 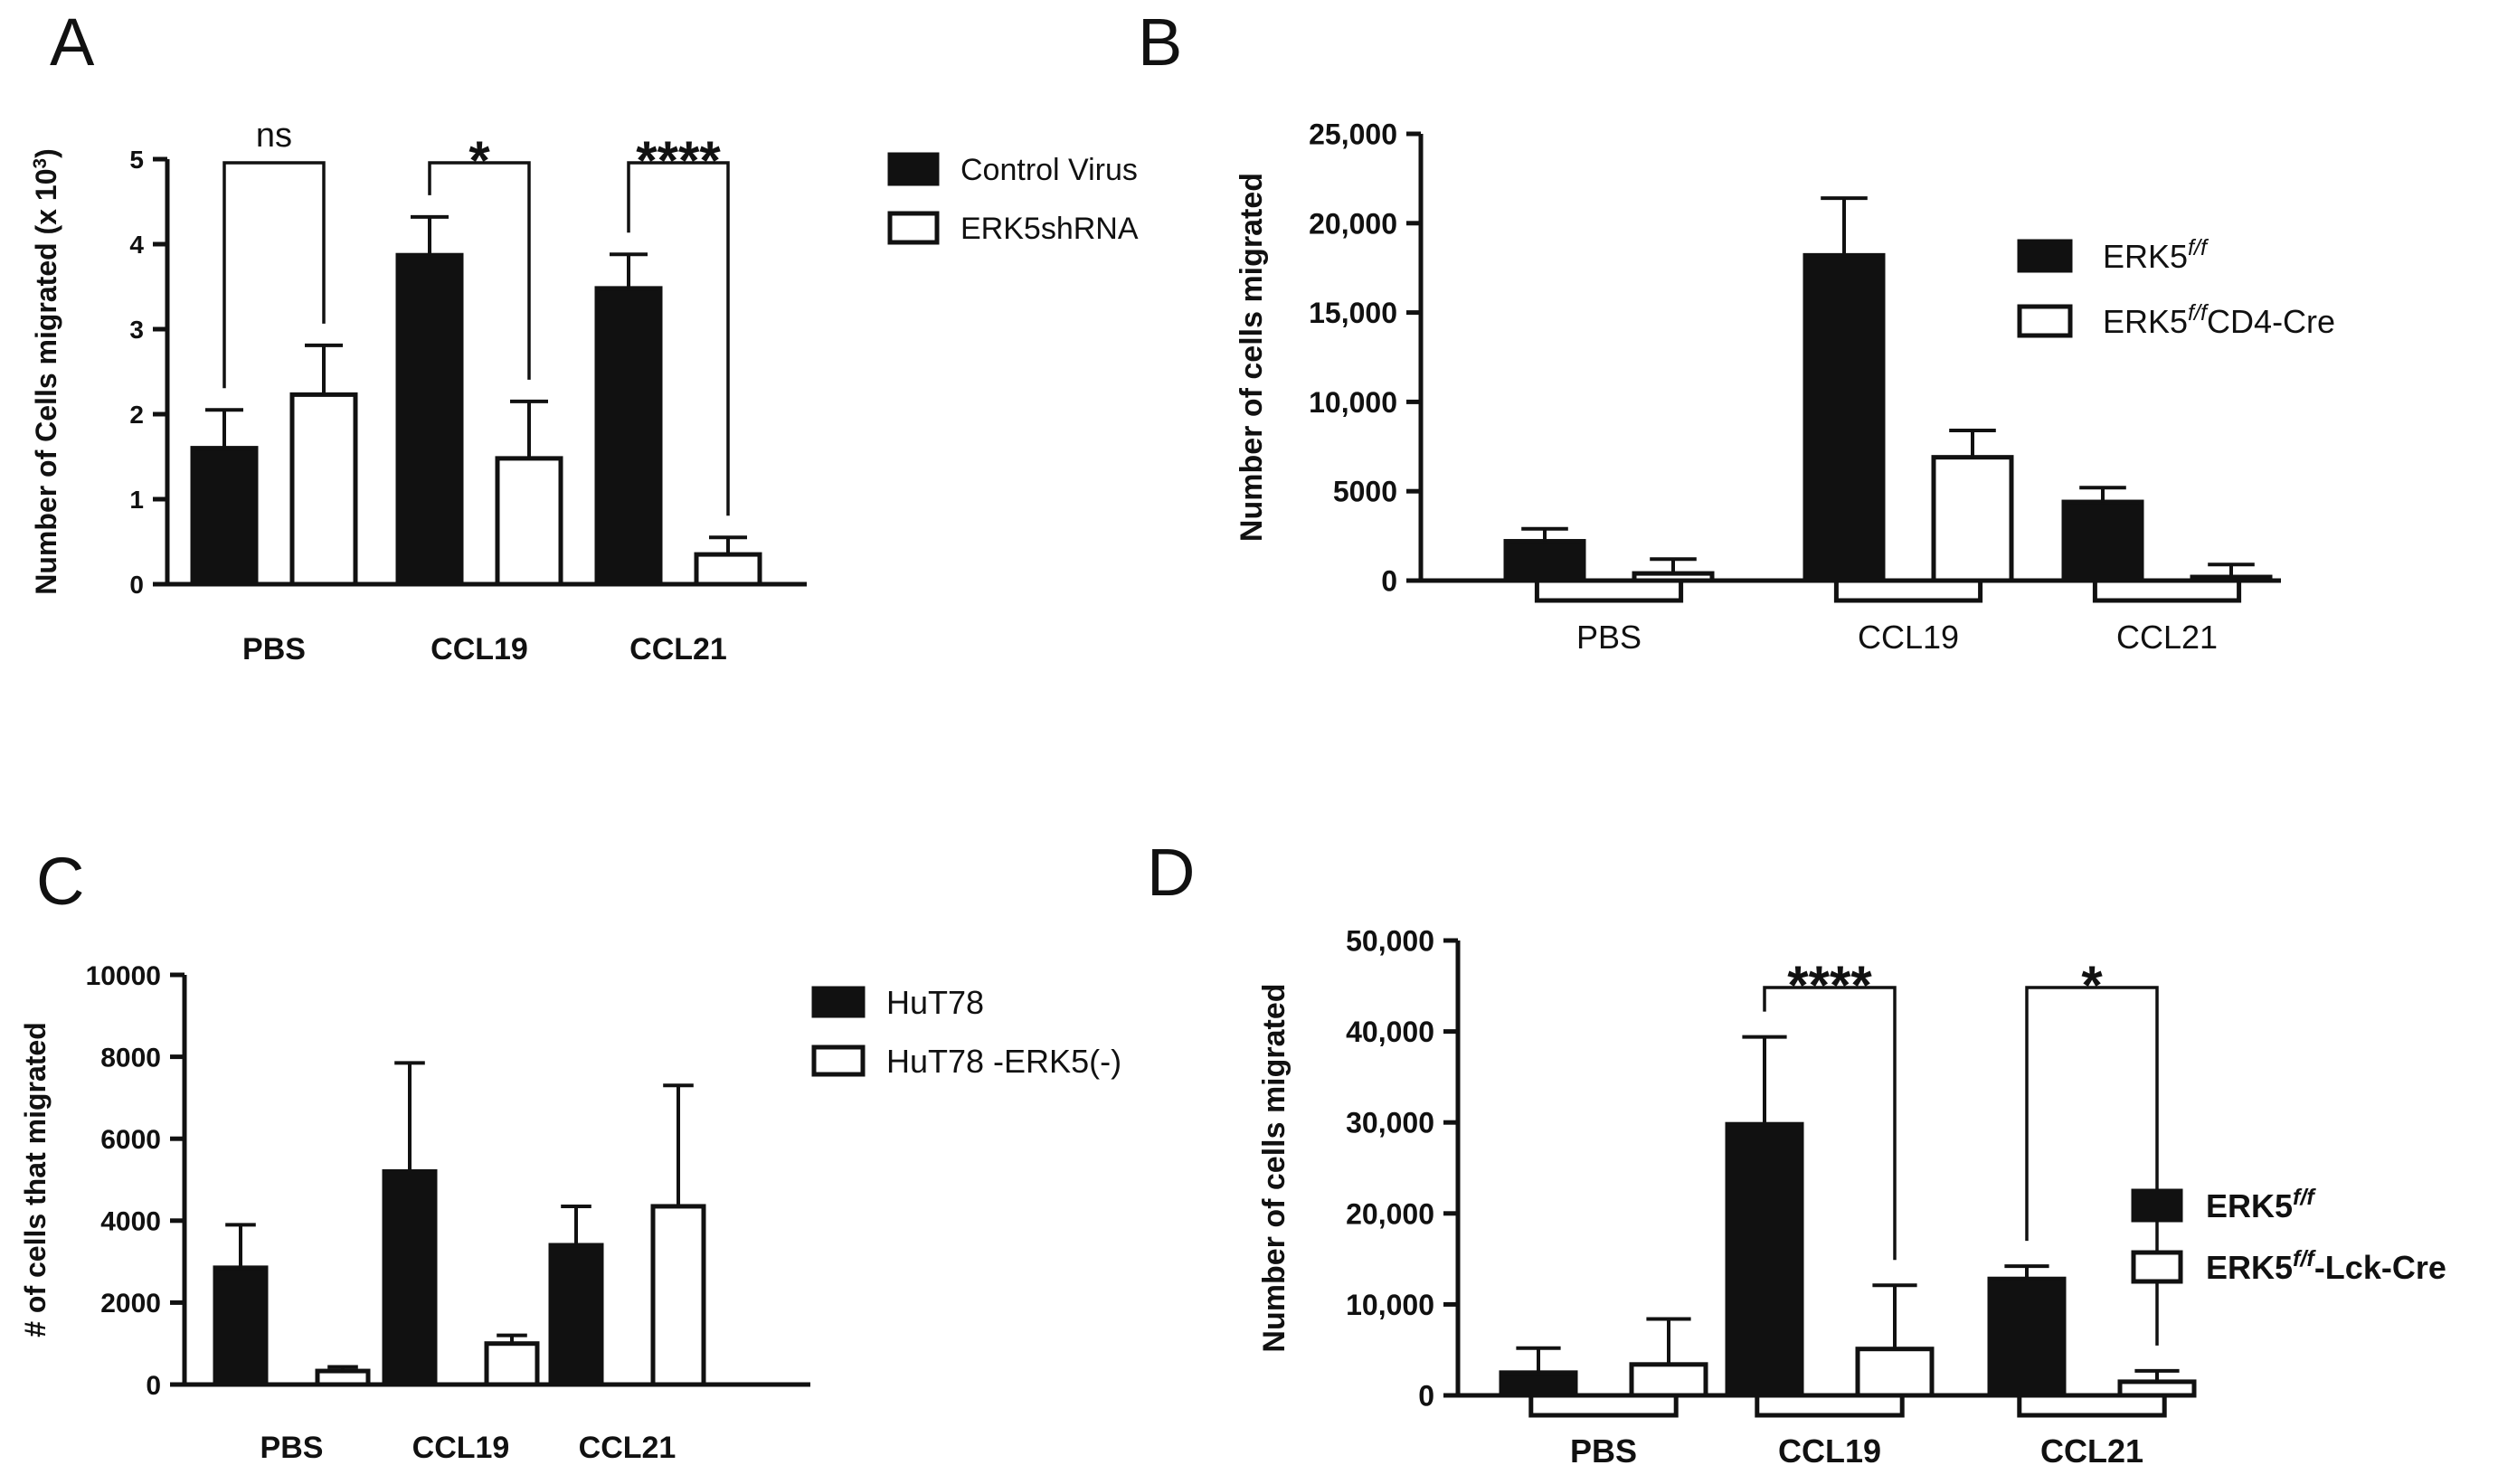 I want to click on panel-a-significance-label: *, so click(x=479, y=160).